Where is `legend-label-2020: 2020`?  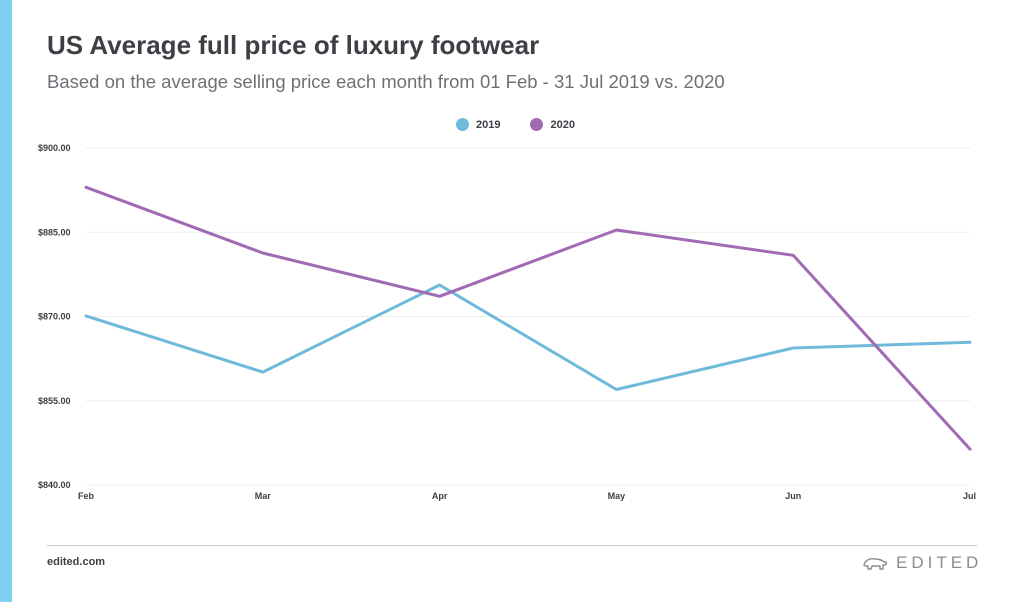 legend-label-2020: 2020 is located at coordinates (562, 124).